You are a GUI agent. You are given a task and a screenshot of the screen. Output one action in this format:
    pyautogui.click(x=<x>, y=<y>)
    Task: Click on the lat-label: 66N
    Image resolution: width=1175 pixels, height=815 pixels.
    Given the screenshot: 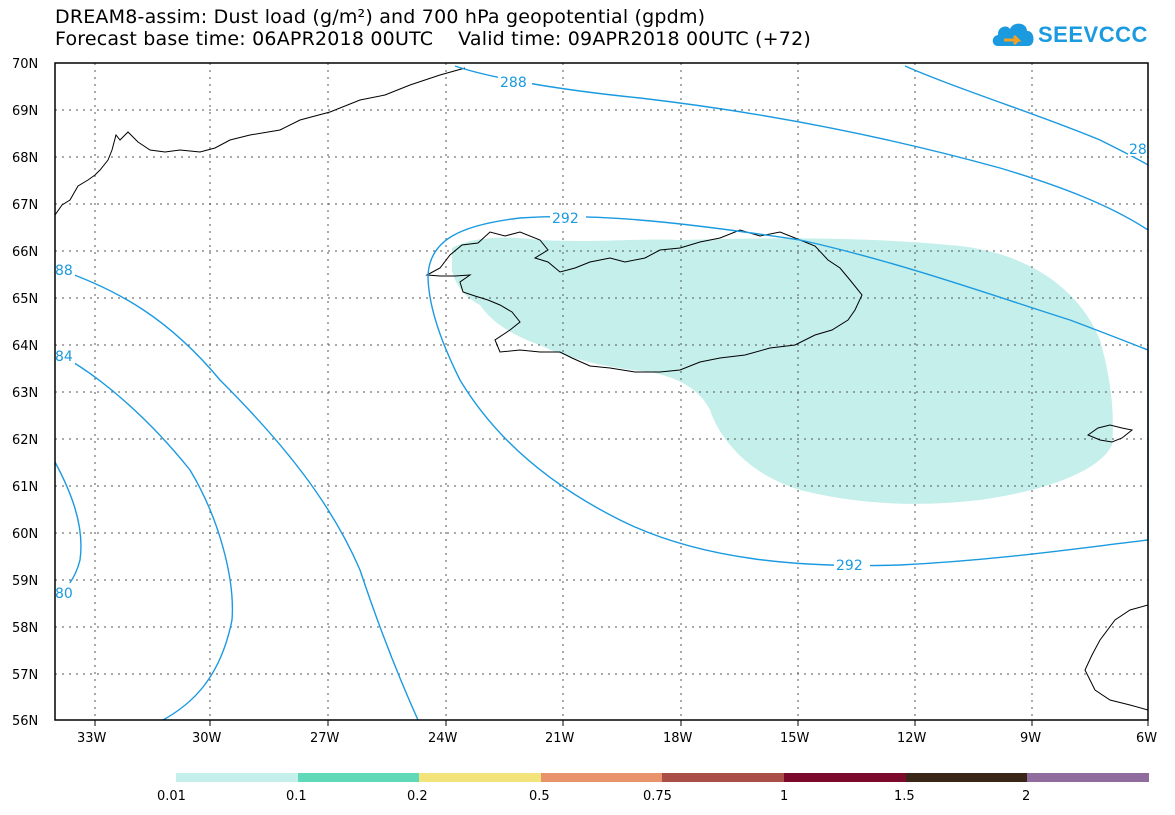 What is the action you would take?
    pyautogui.click(x=25, y=252)
    